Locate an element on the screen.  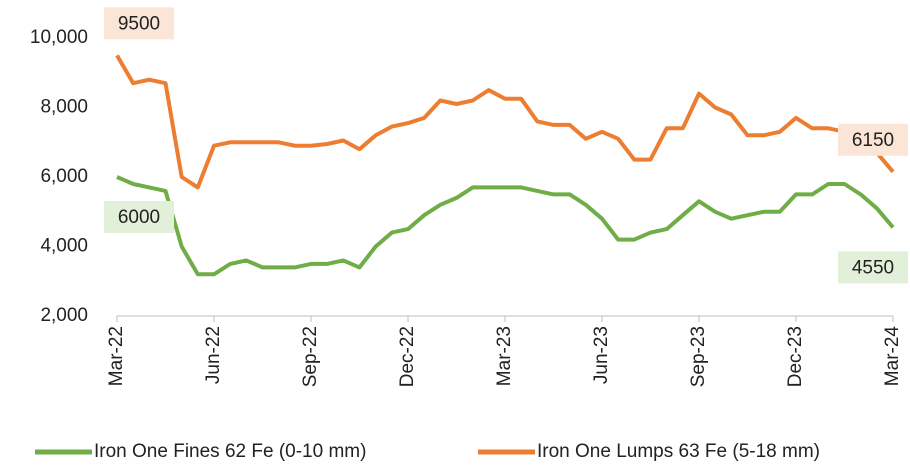
data-label: 4550 is located at coordinates (873, 267).